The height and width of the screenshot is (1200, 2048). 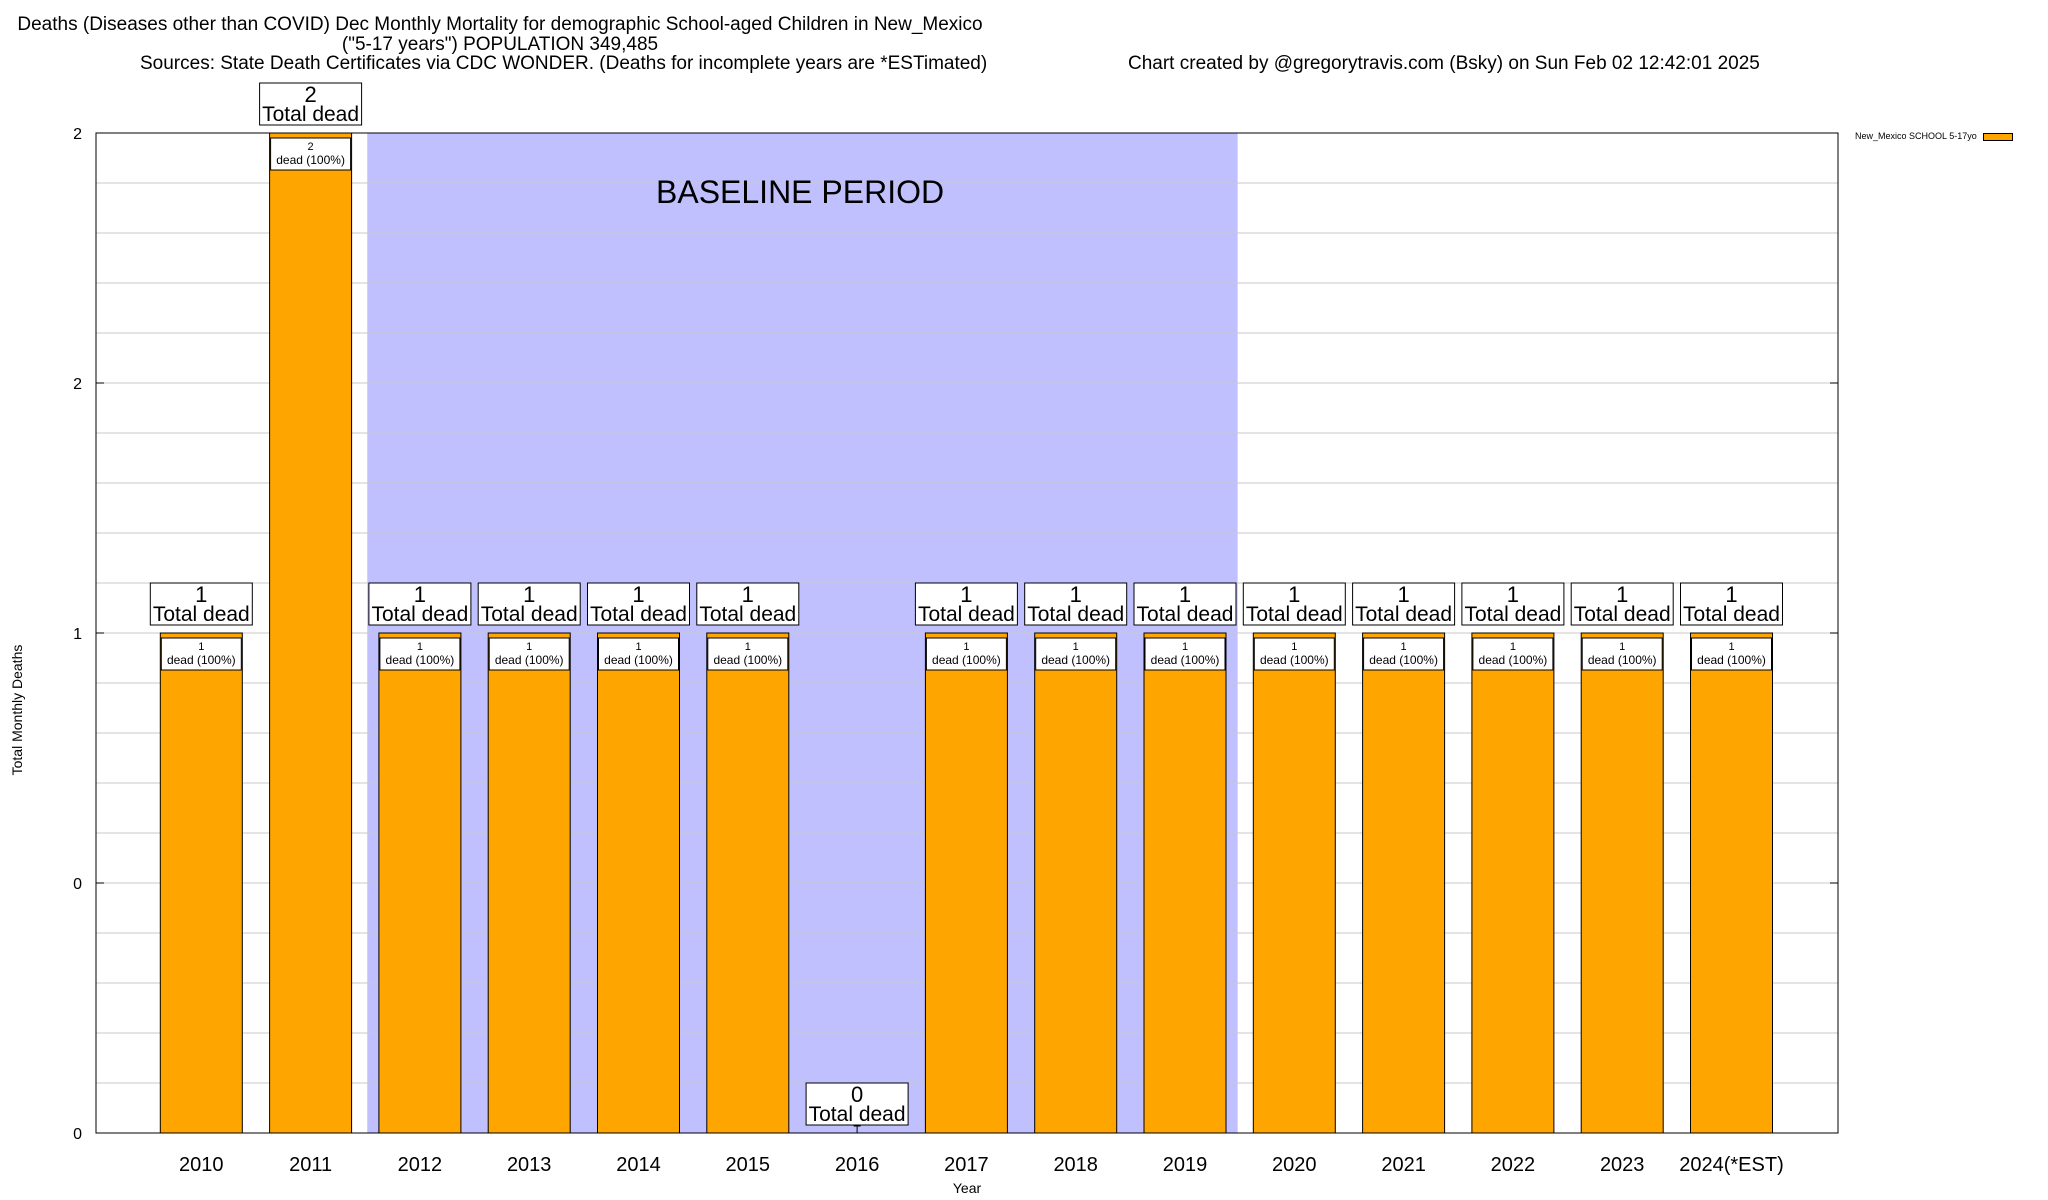 I want to click on x-tick-label: 2018, so click(x=1075, y=1165).